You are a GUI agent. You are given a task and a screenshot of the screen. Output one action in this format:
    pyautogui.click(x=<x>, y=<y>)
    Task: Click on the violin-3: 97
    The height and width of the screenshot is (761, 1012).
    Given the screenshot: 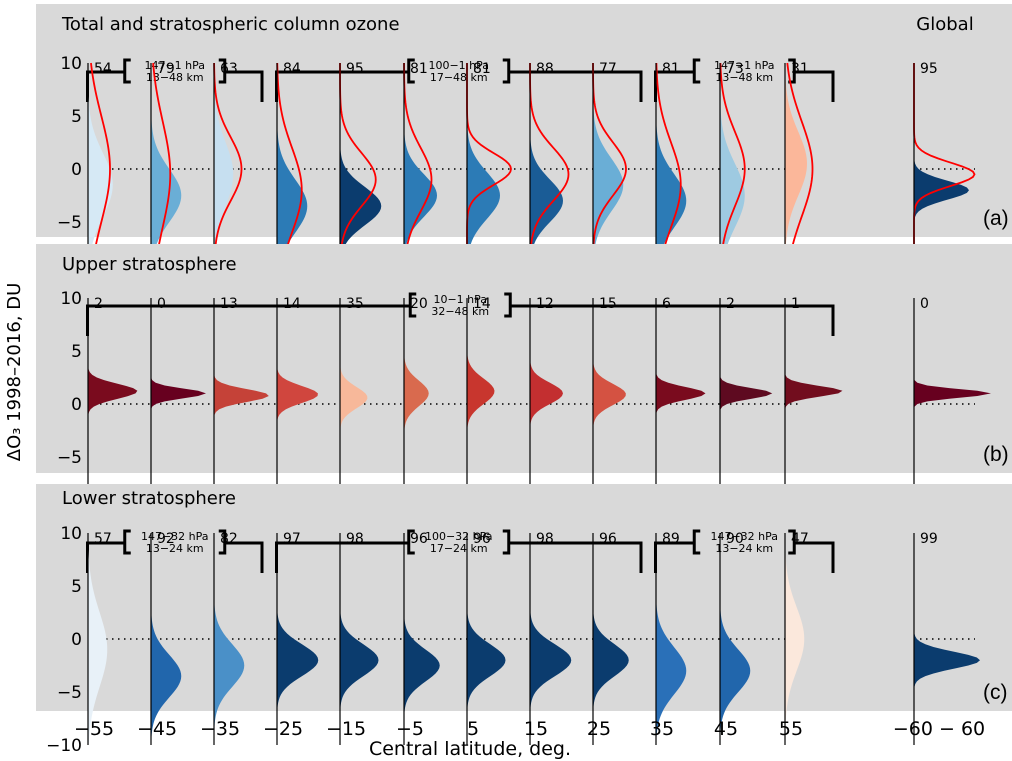 What is the action you would take?
    pyautogui.click(x=297, y=638)
    